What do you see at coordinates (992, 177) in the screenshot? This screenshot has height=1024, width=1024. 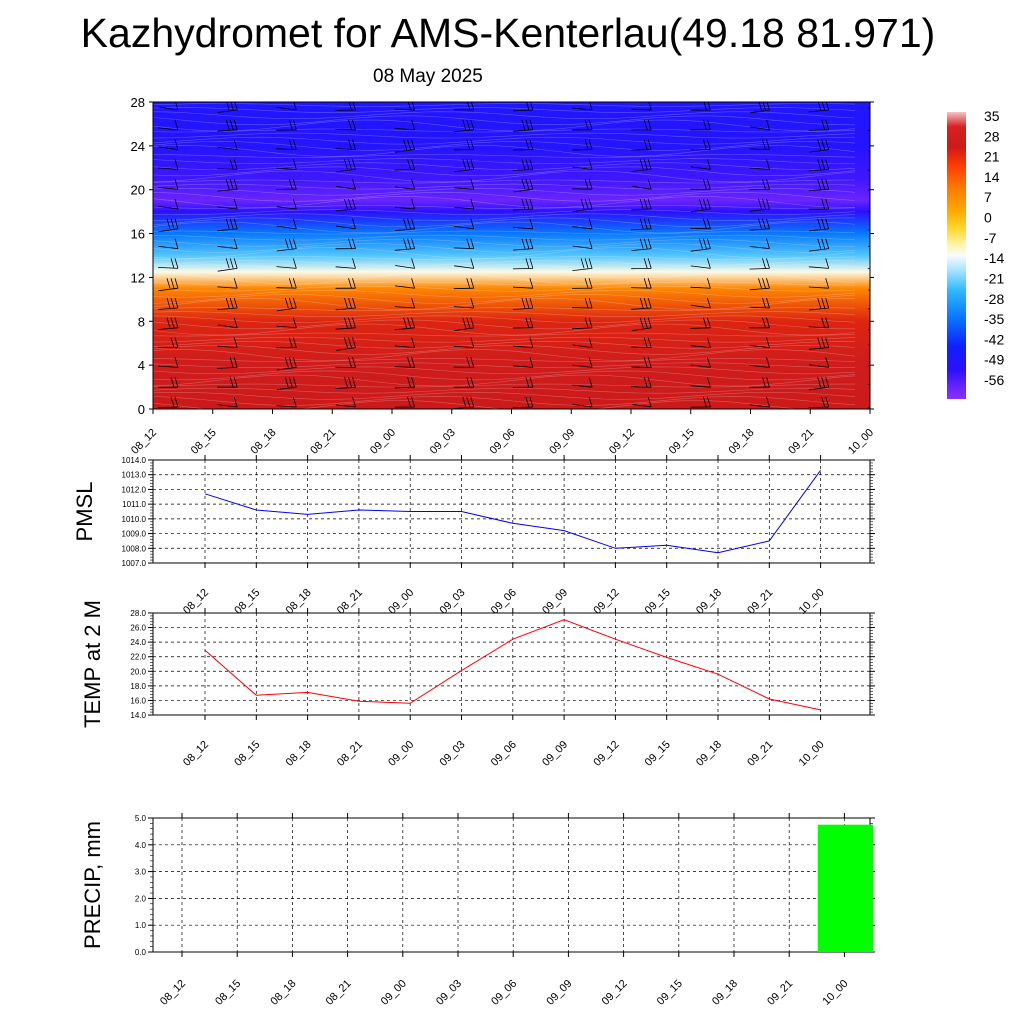 I see `colorbar-label: 14` at bounding box center [992, 177].